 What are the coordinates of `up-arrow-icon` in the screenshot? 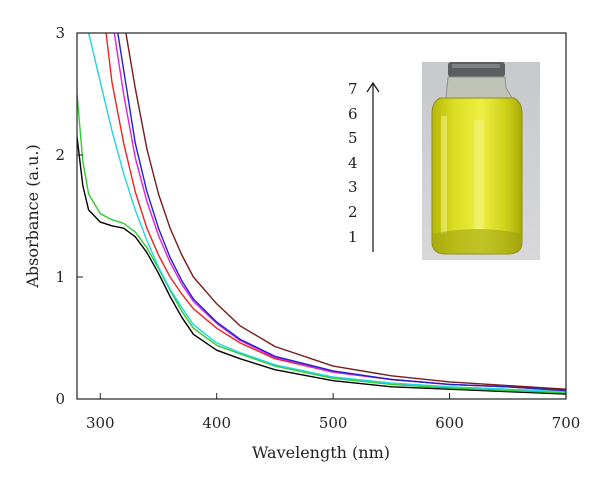 It's located at (373, 166).